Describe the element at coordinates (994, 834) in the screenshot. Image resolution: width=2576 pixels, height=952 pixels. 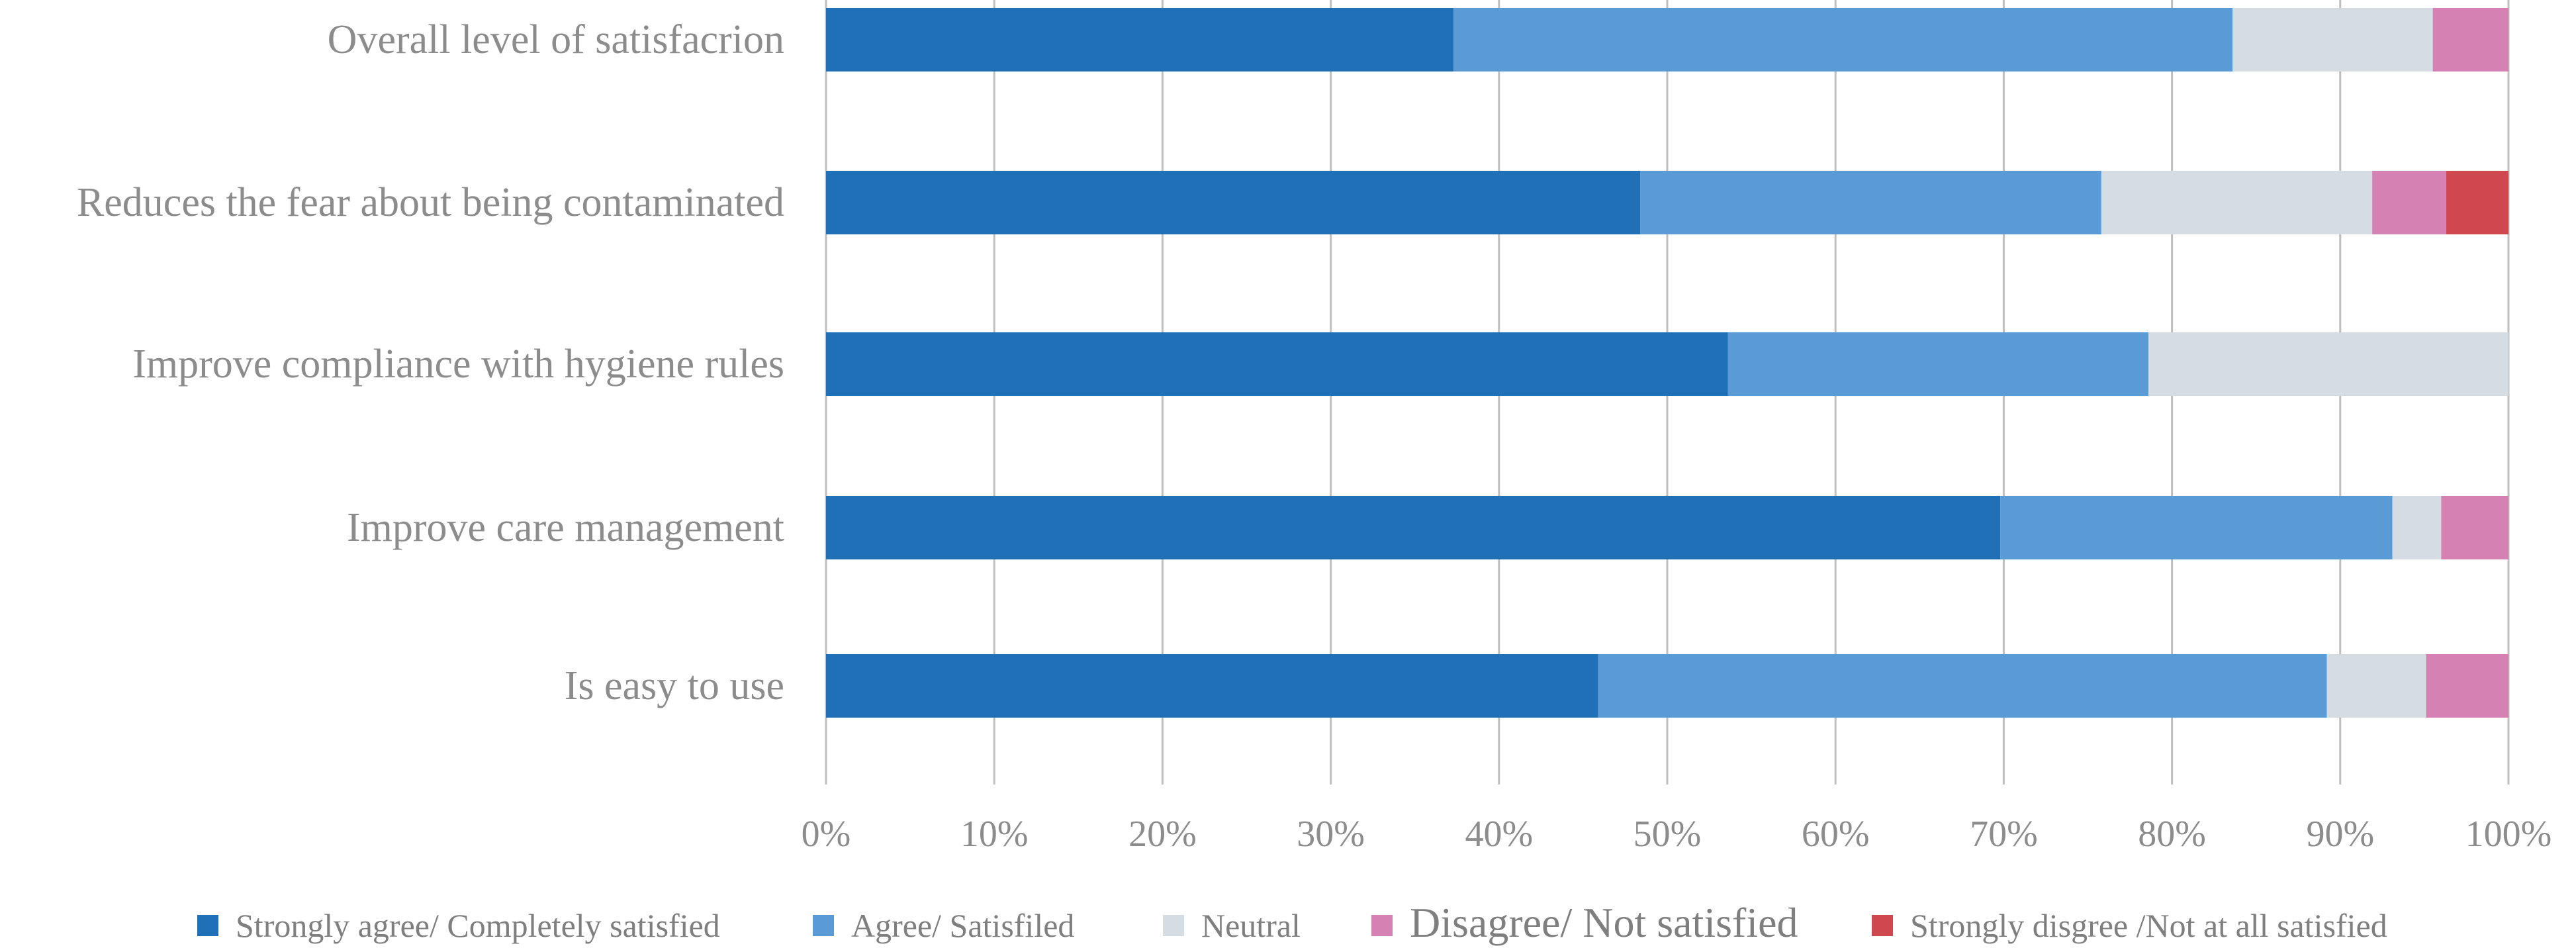
I see `x-tick-label: 10%` at that location.